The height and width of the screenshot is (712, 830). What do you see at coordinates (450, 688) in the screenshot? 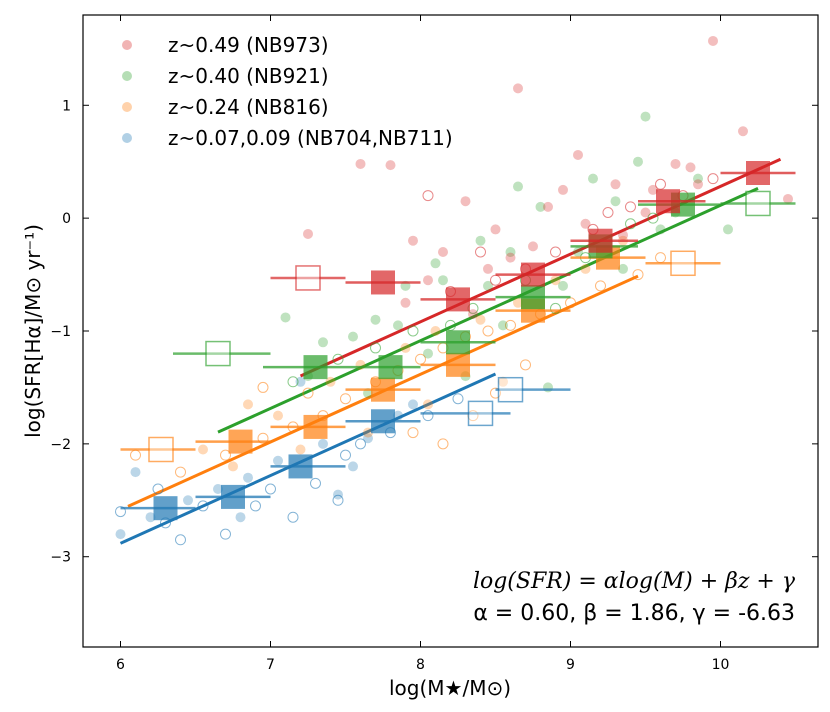
I see `x-axis-title: log(M★/M⊙)` at bounding box center [450, 688].